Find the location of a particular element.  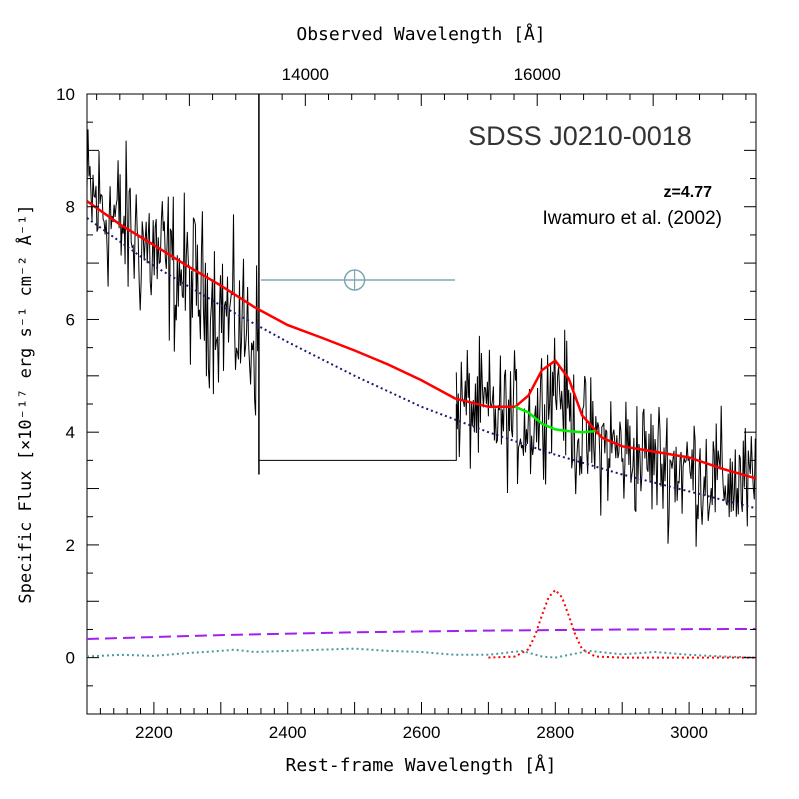

x-tick-label: 2600 is located at coordinates (422, 732).